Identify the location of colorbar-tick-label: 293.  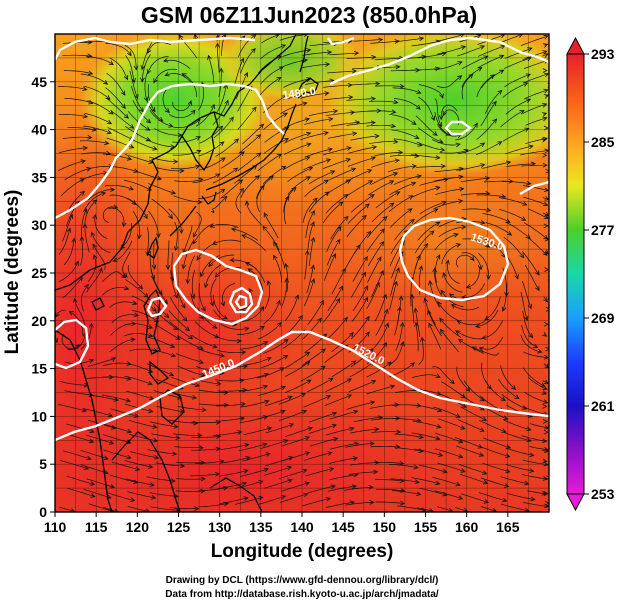
(603, 54).